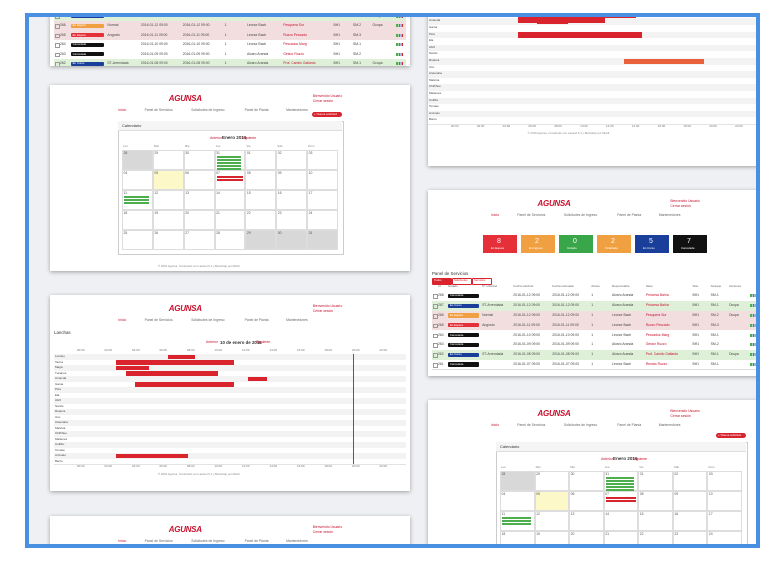 This screenshot has width=780, height=572. Describe the element at coordinates (572, 533) in the screenshot. I see `day-number: 20` at that location.